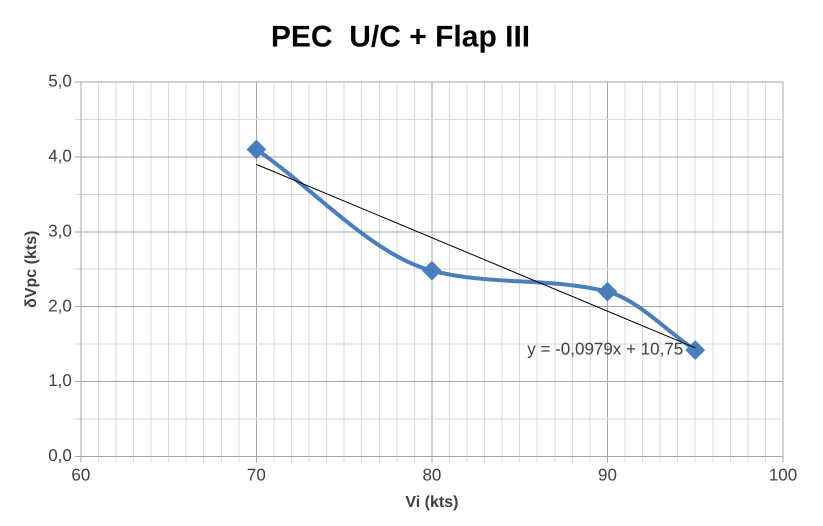 This screenshot has height=526, width=823. I want to click on y-tick-label: 4,0, so click(60, 156).